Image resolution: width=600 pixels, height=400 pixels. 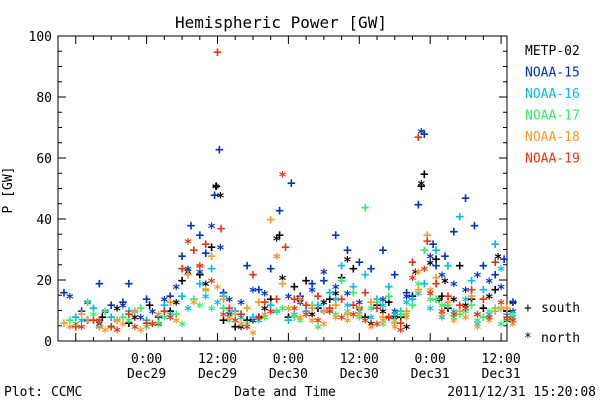 What do you see at coordinates (8, 190) in the screenshot?
I see `y-axis-label: P [GW]` at bounding box center [8, 190].